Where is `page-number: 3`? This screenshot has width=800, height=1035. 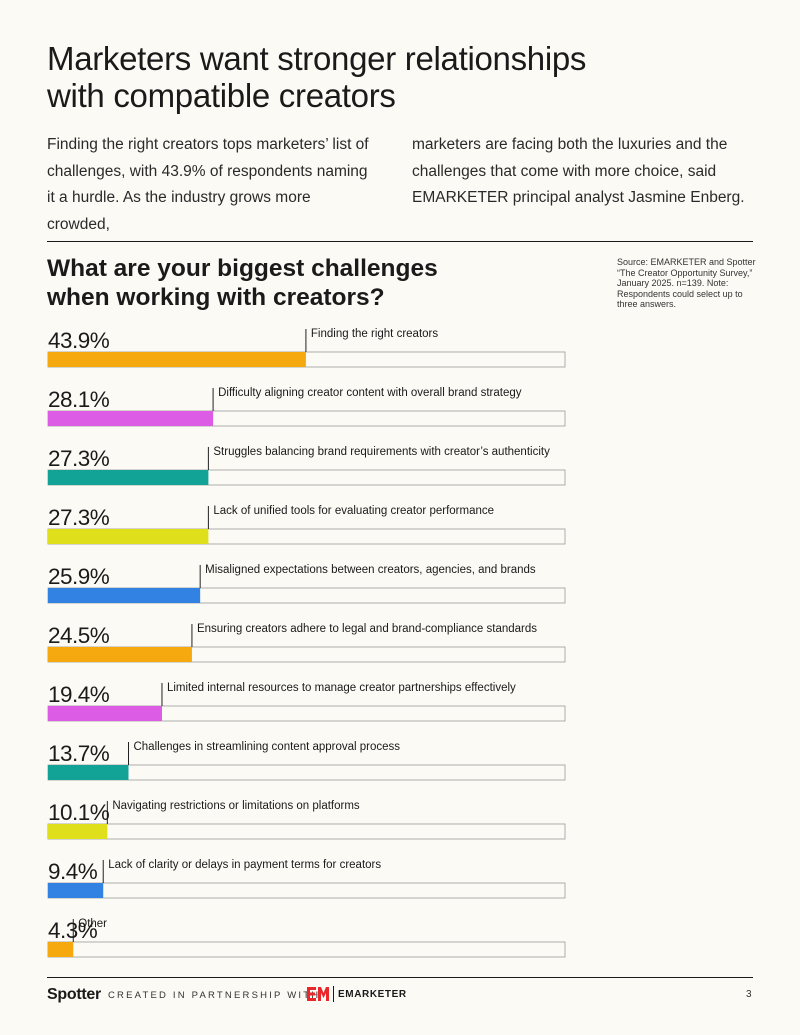
page-number: 3 is located at coordinates (749, 994).